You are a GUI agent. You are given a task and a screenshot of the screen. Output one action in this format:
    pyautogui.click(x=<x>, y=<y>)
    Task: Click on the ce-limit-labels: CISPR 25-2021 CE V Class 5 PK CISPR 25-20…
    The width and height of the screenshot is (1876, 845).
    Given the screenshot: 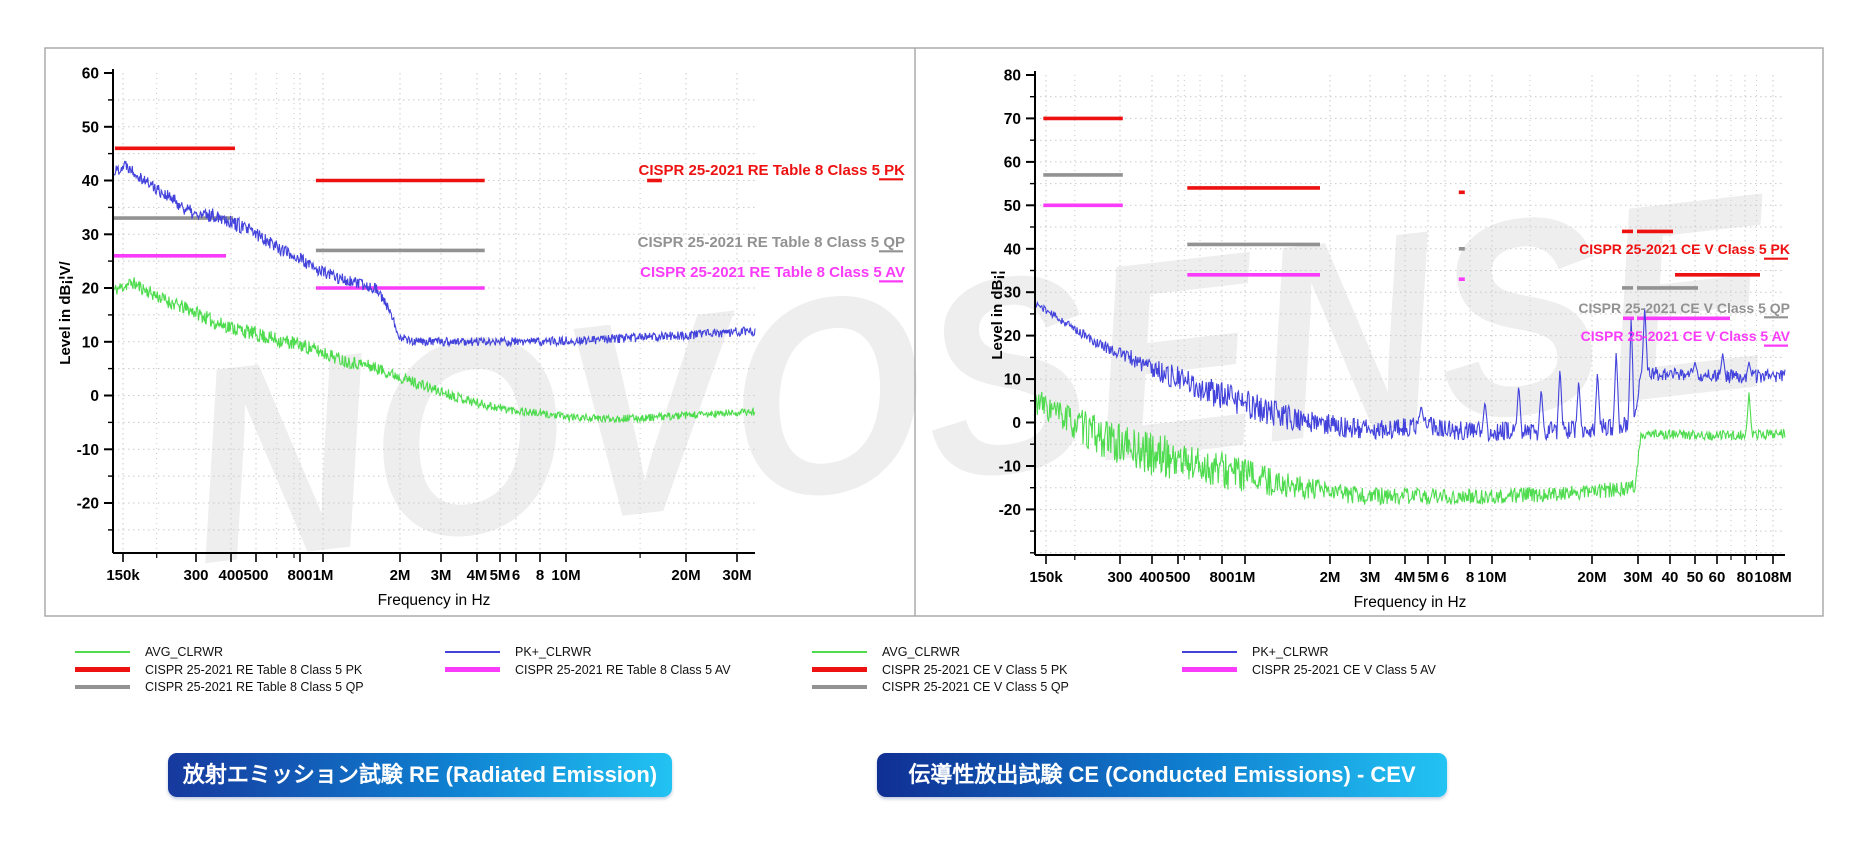 What is the action you would take?
    pyautogui.click(x=1684, y=294)
    